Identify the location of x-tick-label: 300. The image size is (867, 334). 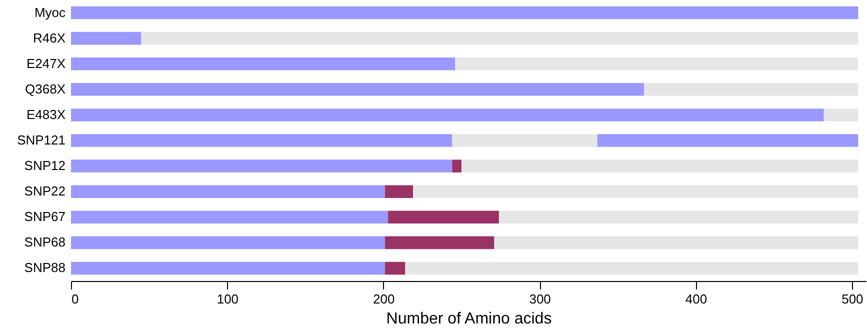
(540, 299).